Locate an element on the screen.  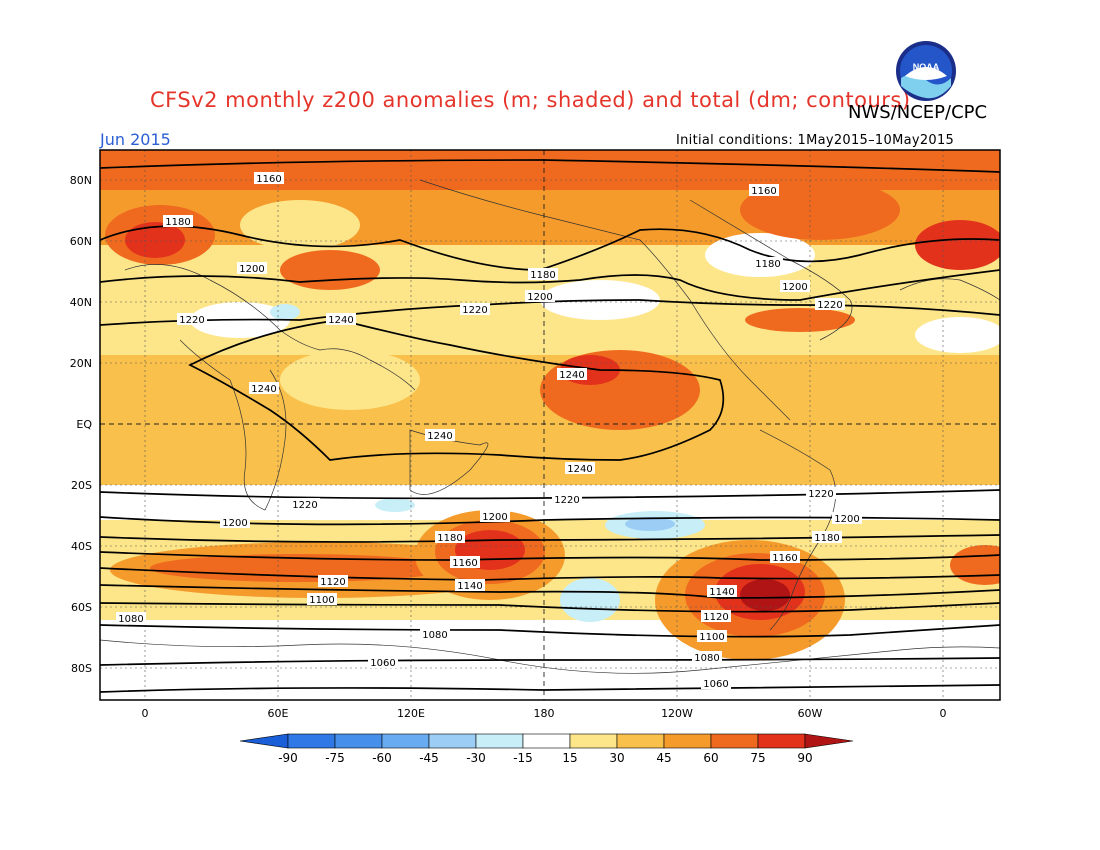
agency-label: NWS/NCEP/CPC is located at coordinates (918, 112).